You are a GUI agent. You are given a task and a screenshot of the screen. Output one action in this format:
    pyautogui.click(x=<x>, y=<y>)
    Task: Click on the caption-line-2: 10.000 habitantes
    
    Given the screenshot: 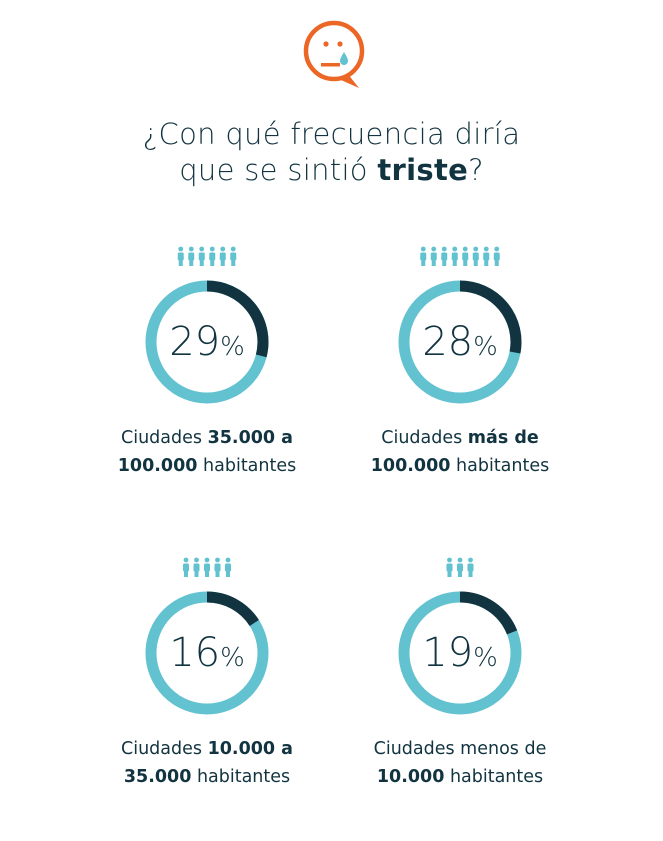 What is the action you would take?
    pyautogui.click(x=460, y=777)
    